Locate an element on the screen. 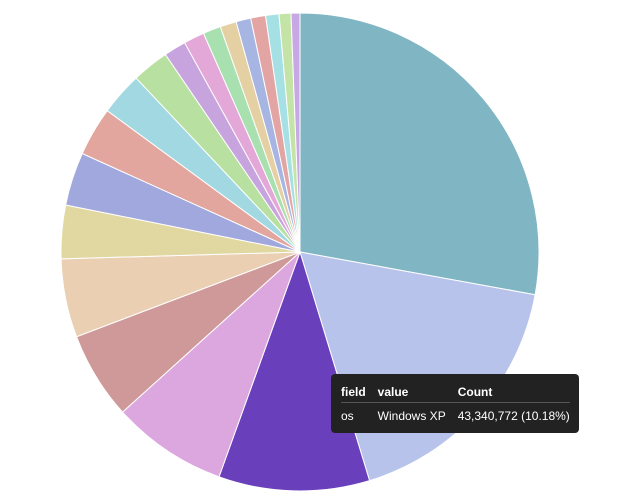  tooltip-header-count: Count is located at coordinates (513, 393).